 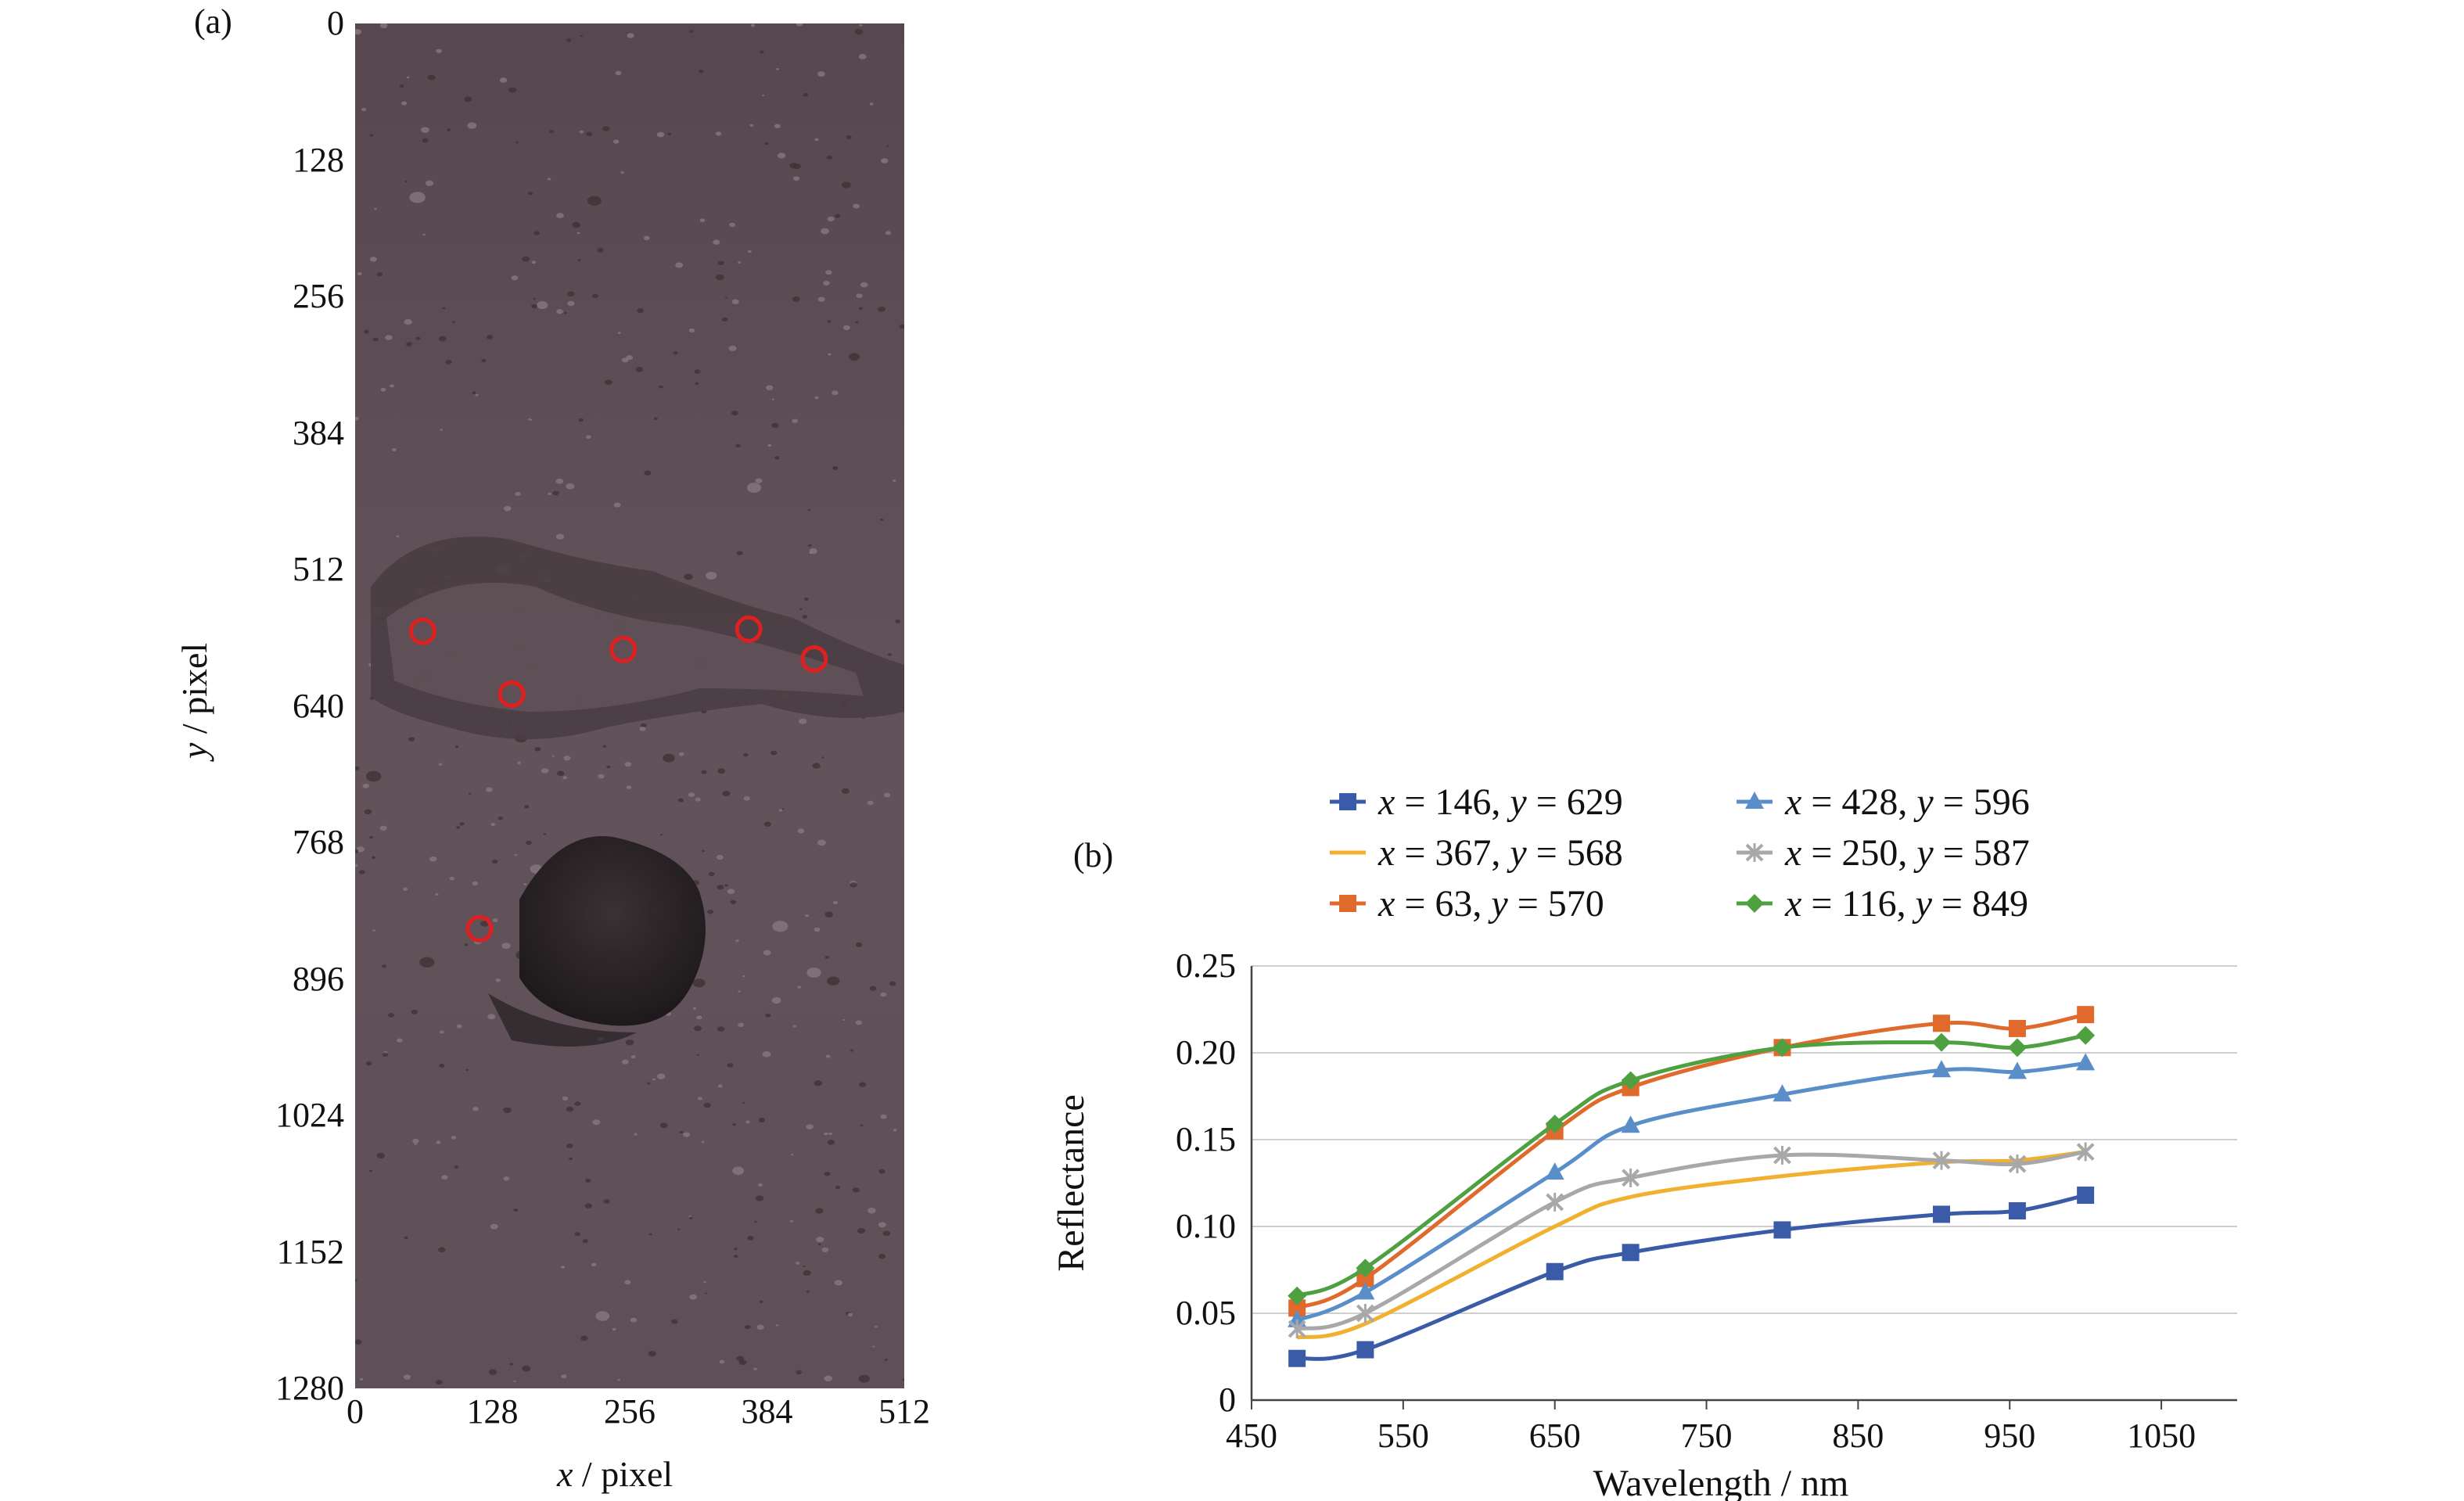 I want to click on panel-a-x-tick: 0, so click(x=355, y=1411).